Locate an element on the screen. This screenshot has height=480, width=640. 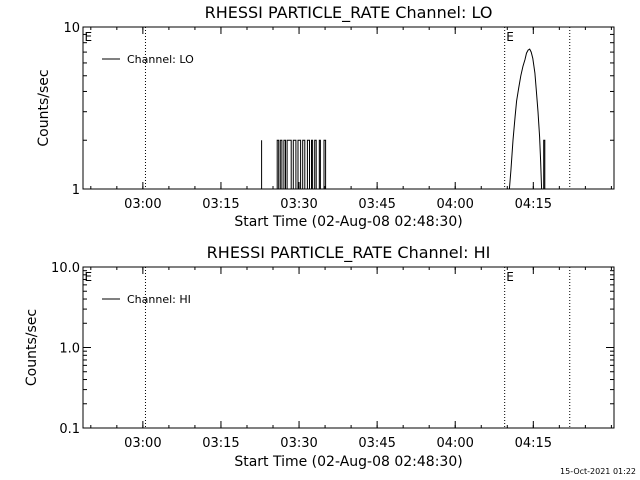
y-tick-label: 1 is located at coordinates (76, 190).